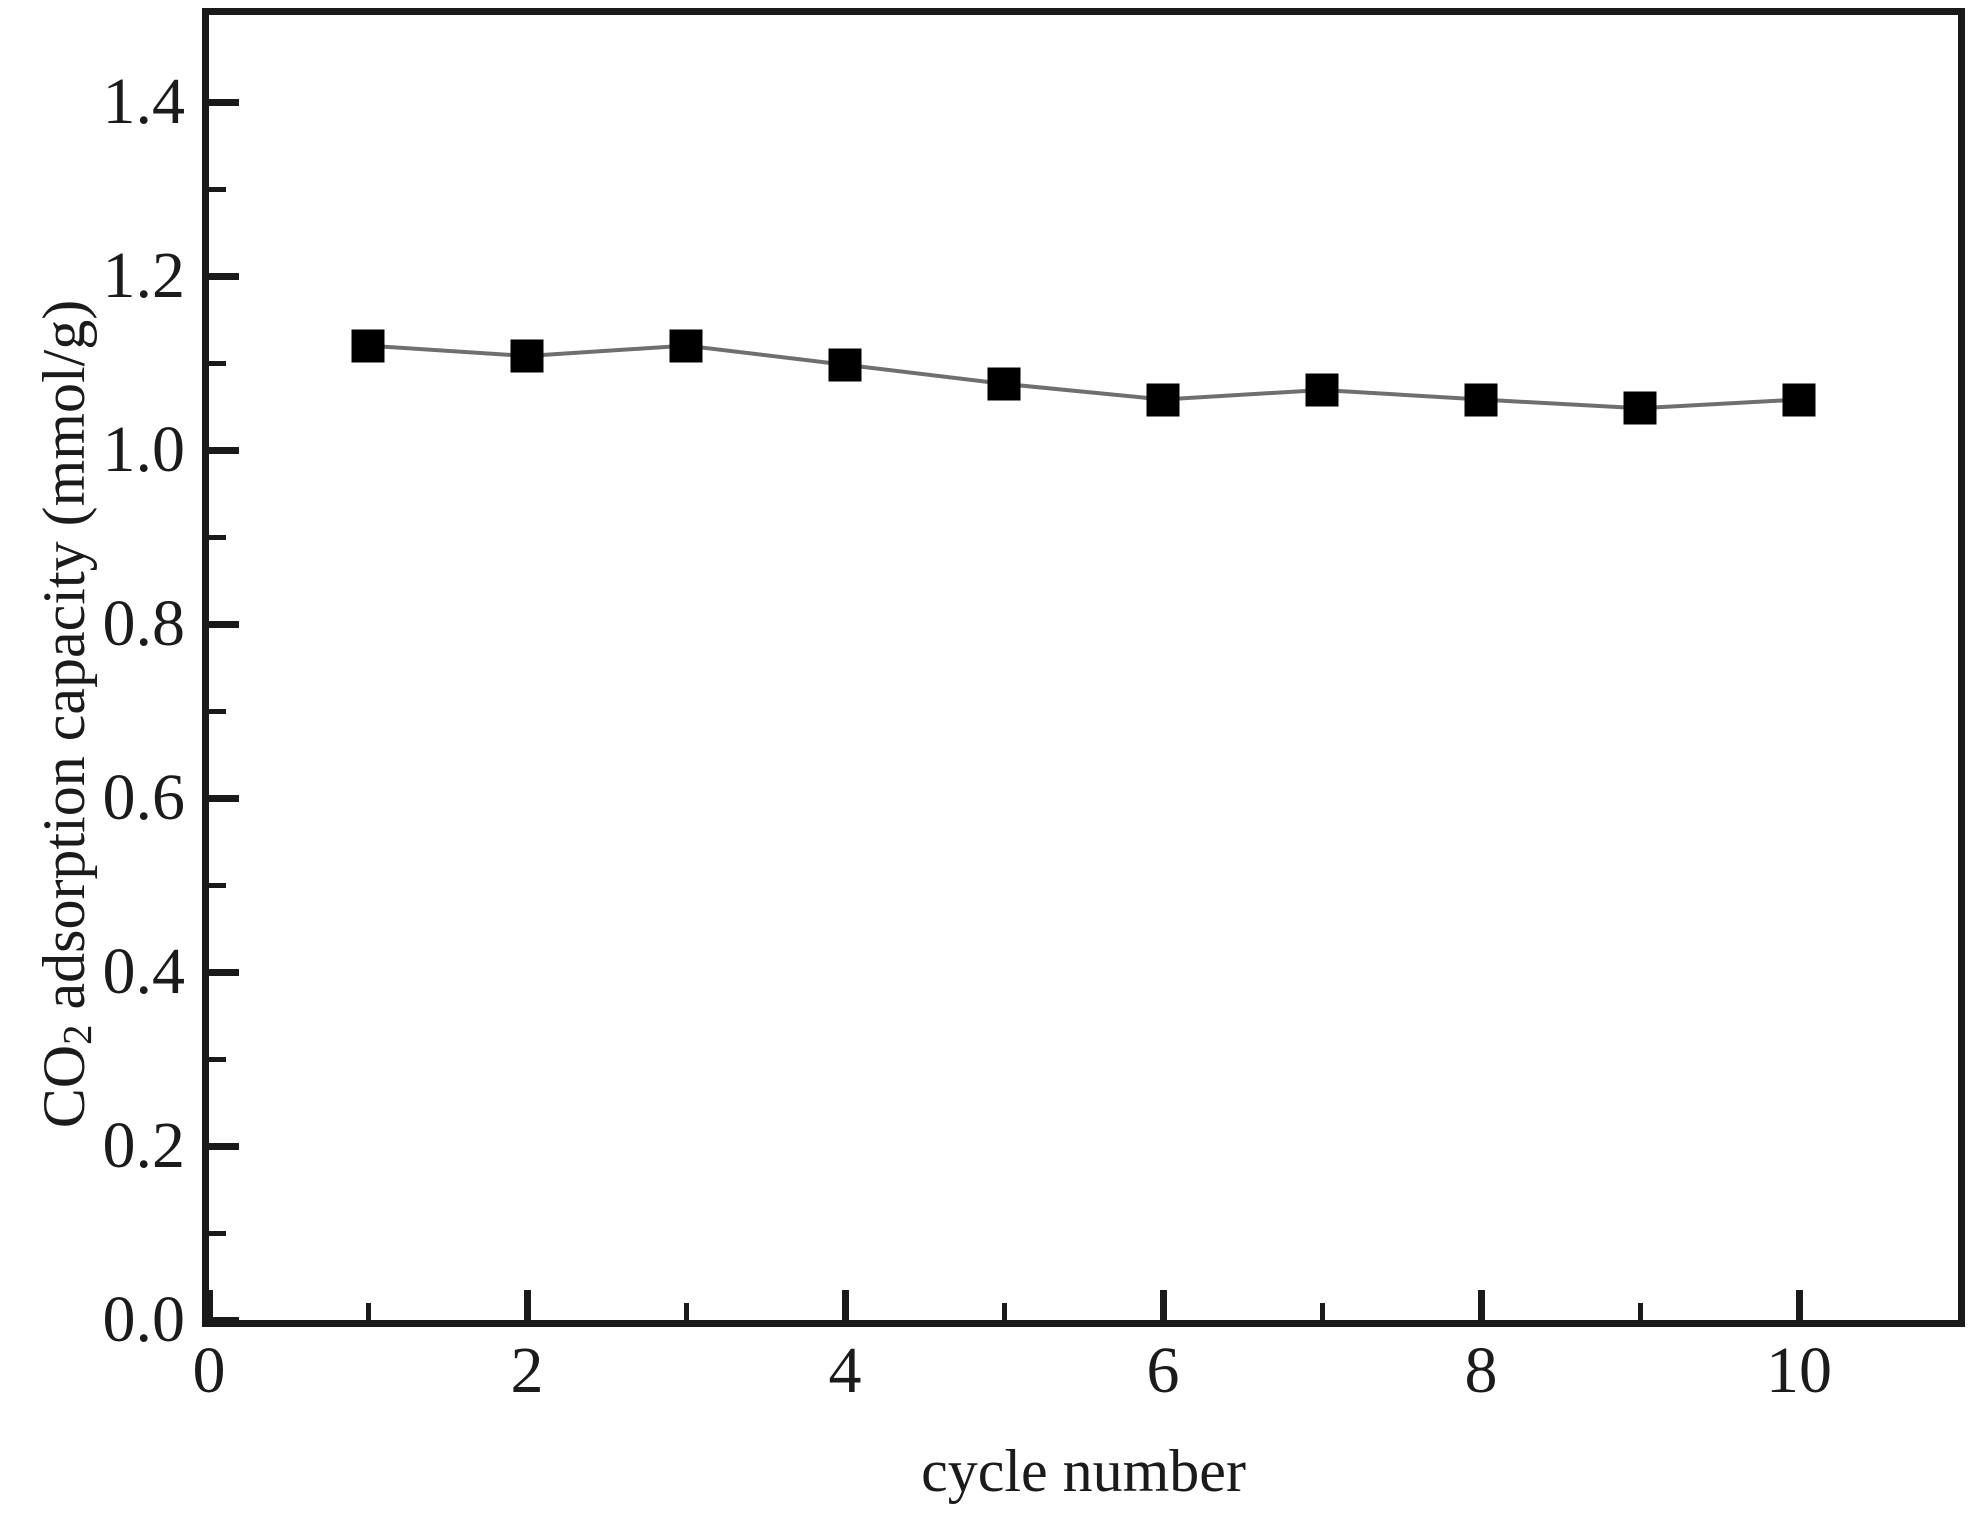 This screenshot has height=1522, width=1978. I want to click on x-tick-label: 4, so click(845, 1370).